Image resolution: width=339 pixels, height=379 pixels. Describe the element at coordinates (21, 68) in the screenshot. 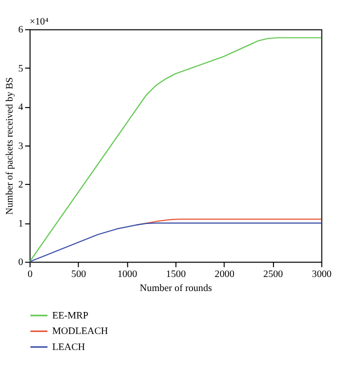

I see `y-tick-label: 5` at that location.